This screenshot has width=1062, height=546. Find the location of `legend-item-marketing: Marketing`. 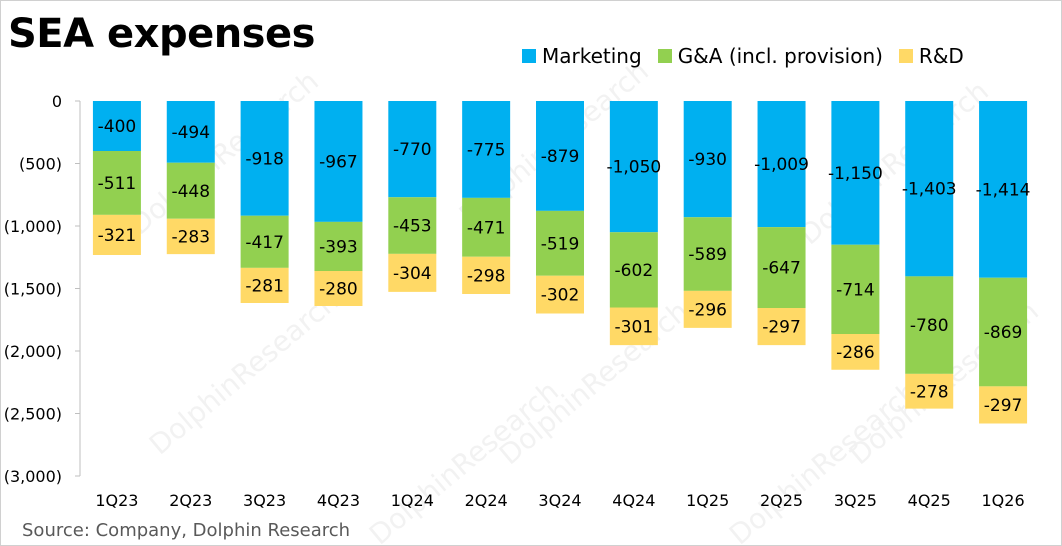

legend-item-marketing: Marketing is located at coordinates (582, 56).